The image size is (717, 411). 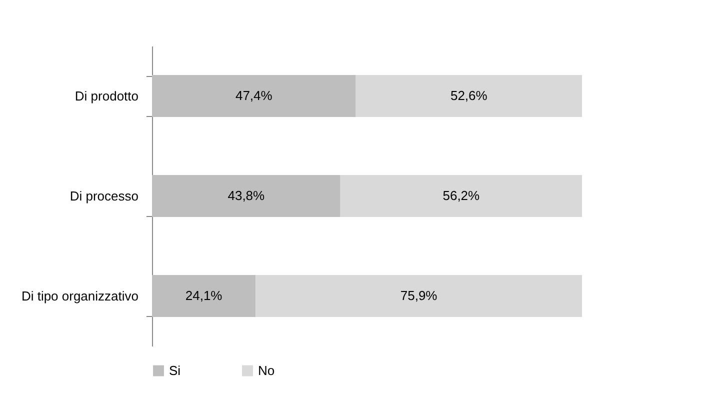 I want to click on data-label: 52,6%, so click(x=469, y=95).